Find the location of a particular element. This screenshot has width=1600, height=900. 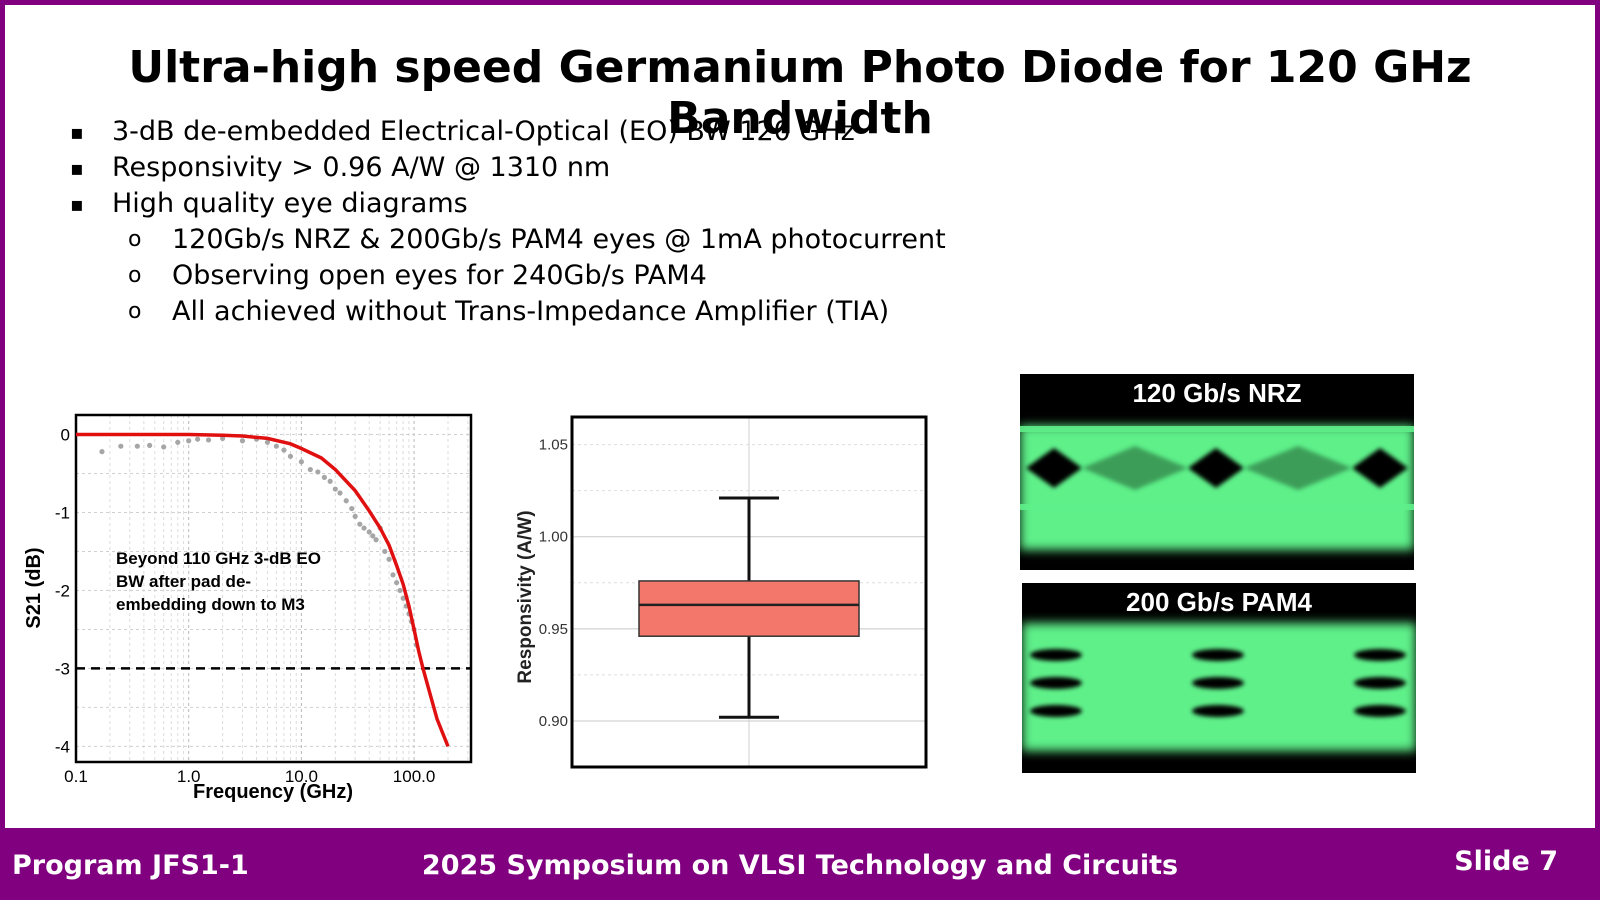

s21-gridlines is located at coordinates (273, 588).